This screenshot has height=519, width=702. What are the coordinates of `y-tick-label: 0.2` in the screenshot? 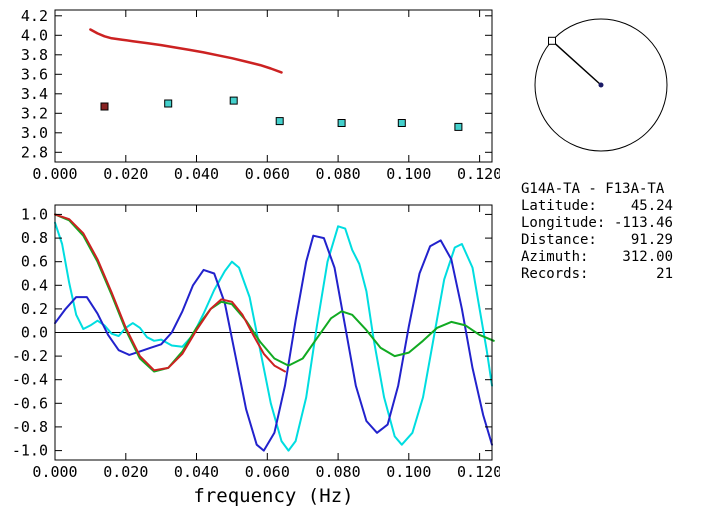 It's located at (34, 309).